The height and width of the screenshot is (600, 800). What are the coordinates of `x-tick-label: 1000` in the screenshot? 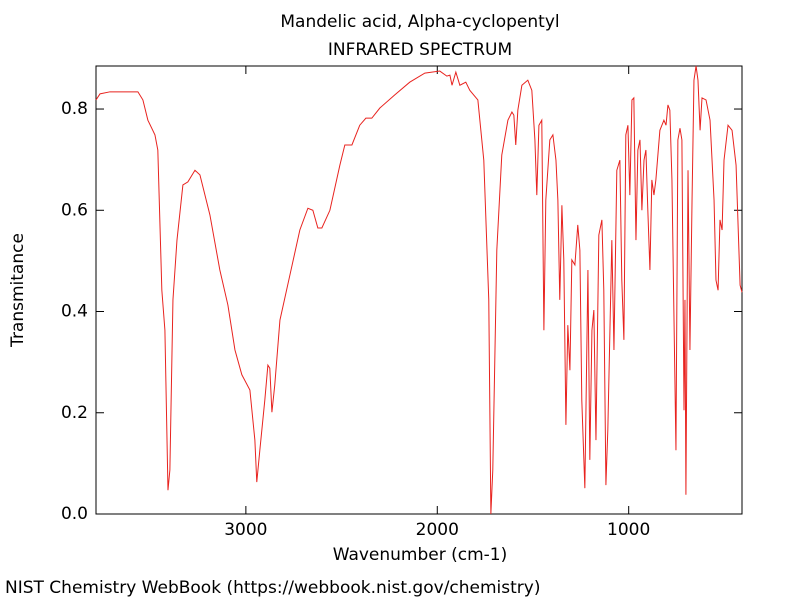 It's located at (628, 530).